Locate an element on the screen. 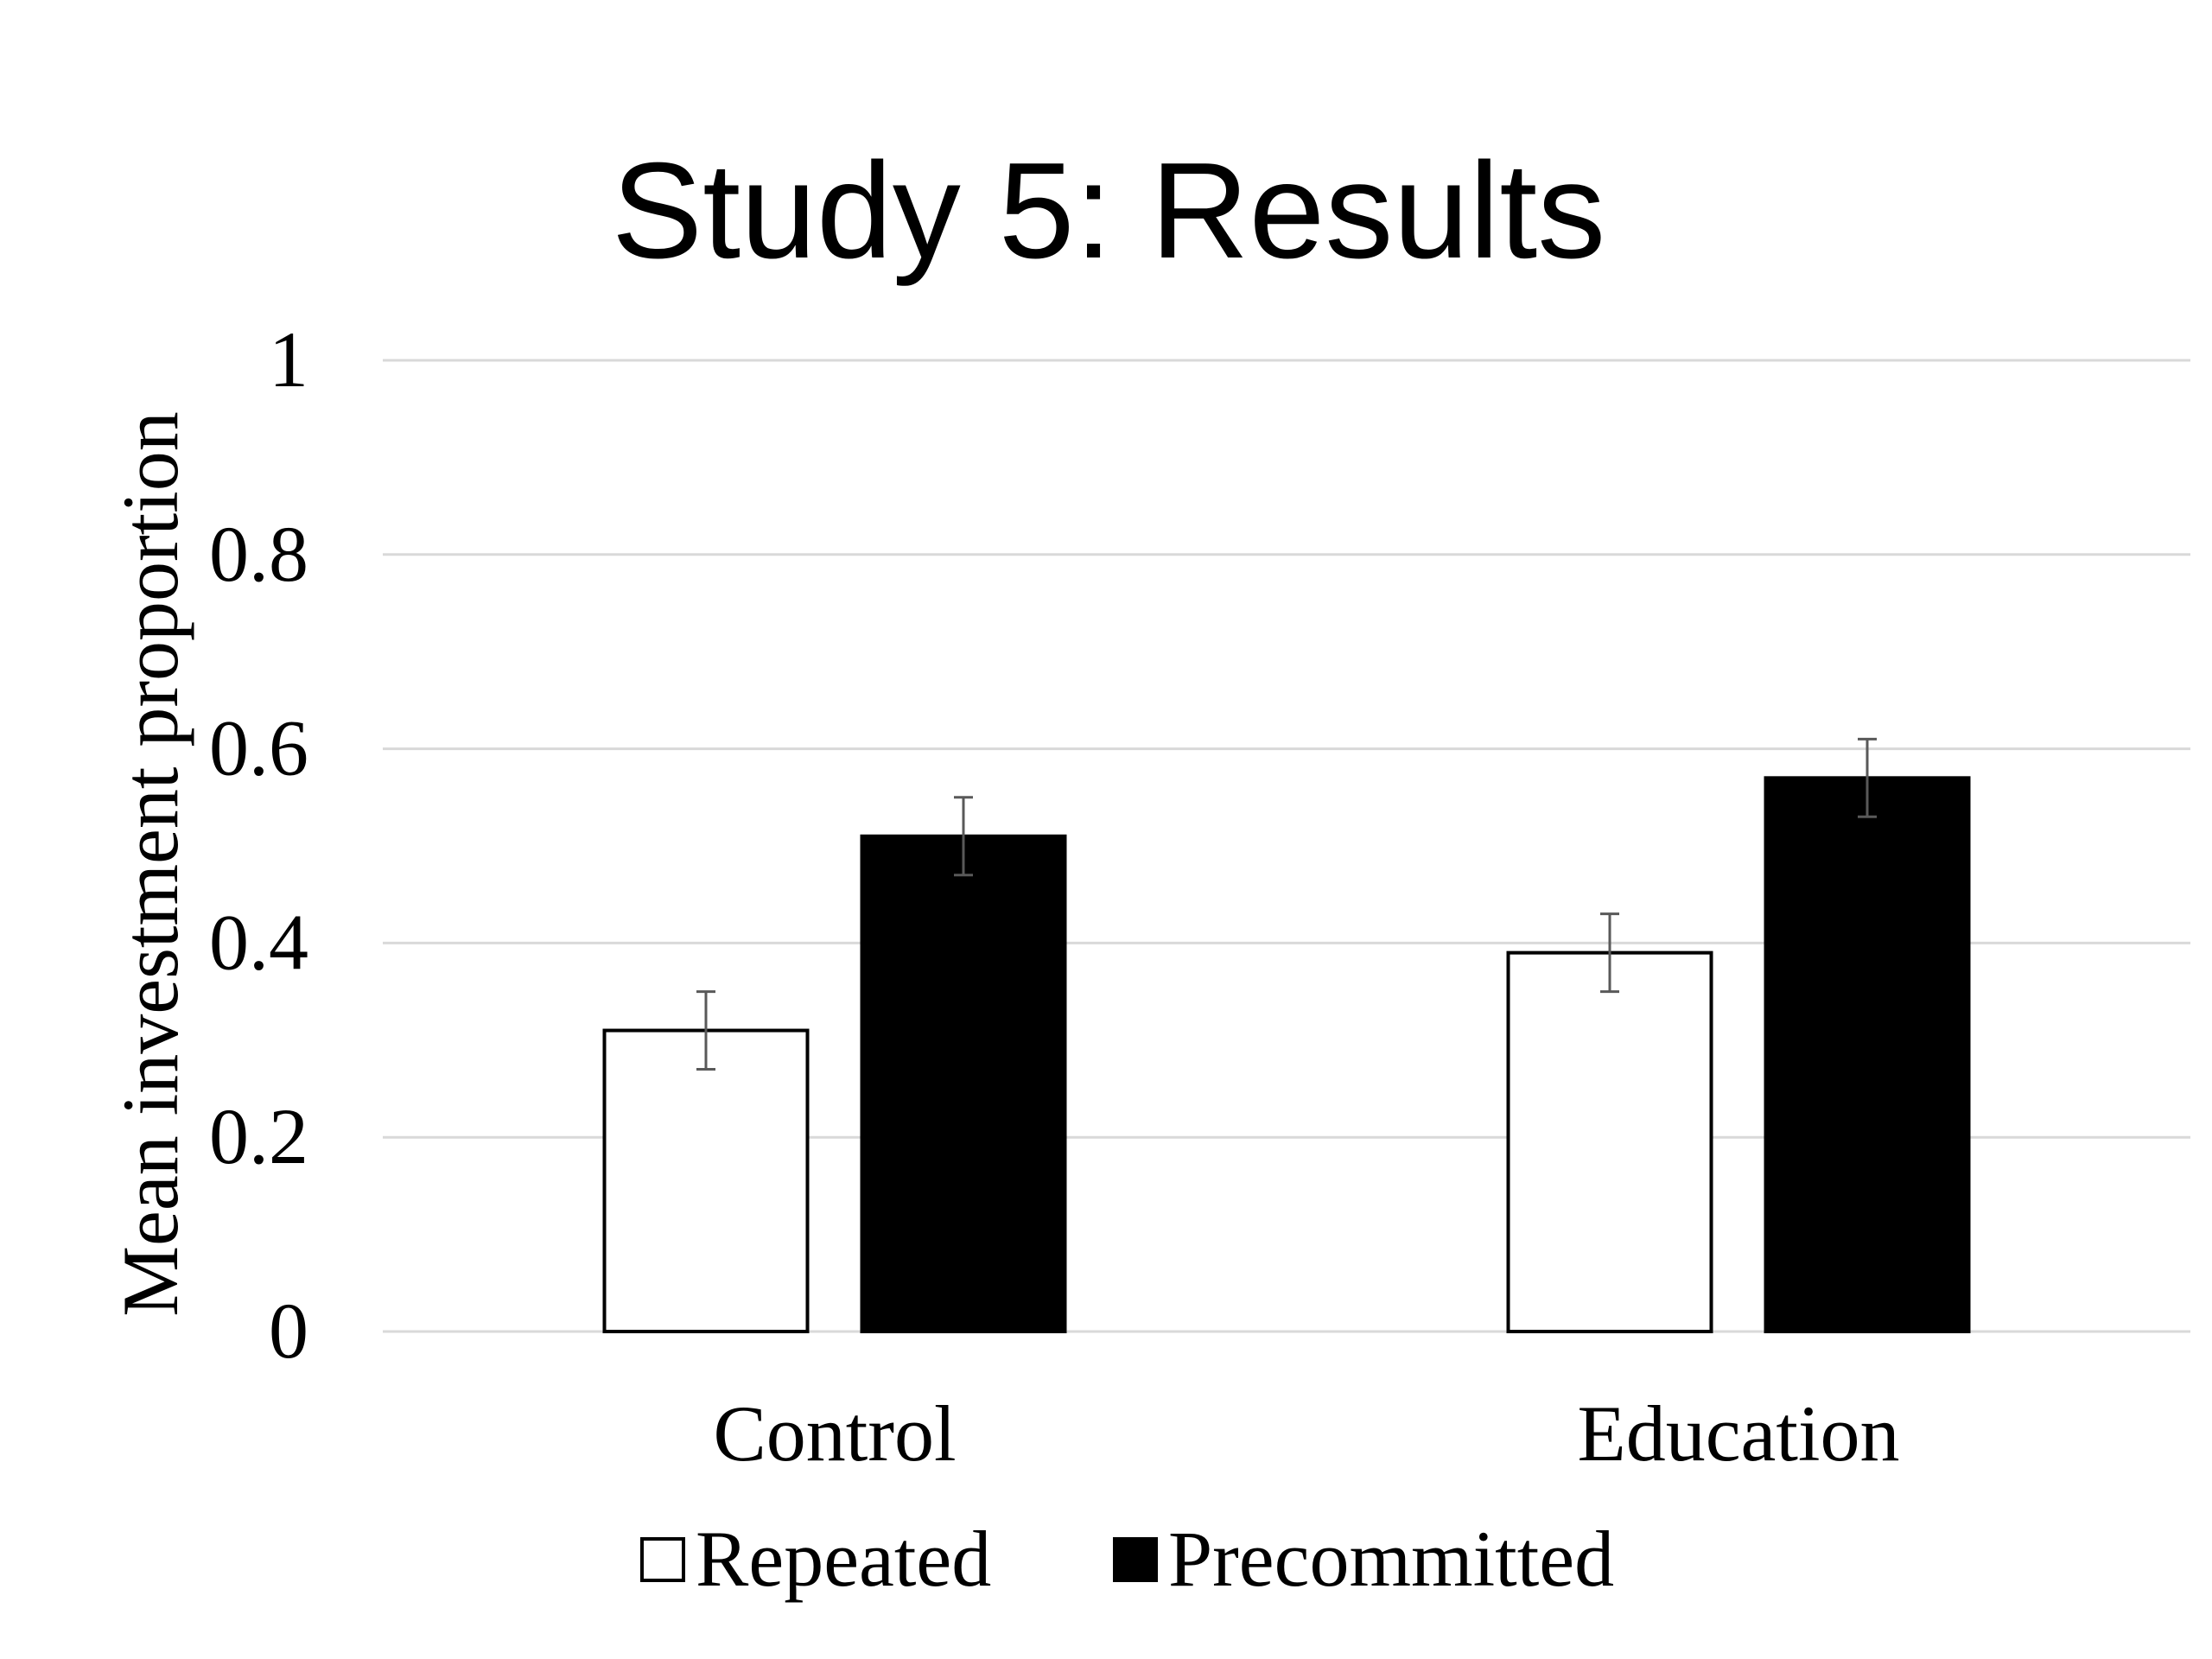  y-axis-ticks: 0 0.2 0.4 0.6 0.8 1 is located at coordinates (258, 845).